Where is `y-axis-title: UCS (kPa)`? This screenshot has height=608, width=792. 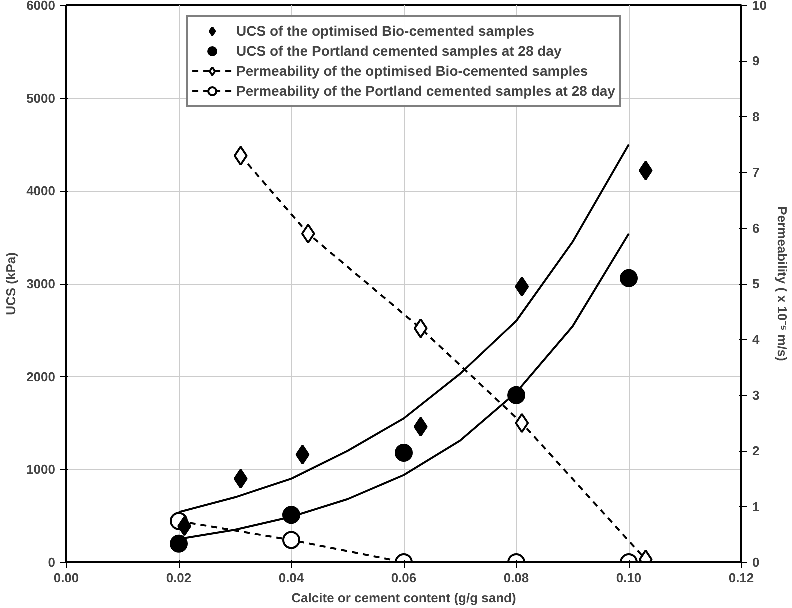 y-axis-title: UCS (kPa) is located at coordinates (11, 284).